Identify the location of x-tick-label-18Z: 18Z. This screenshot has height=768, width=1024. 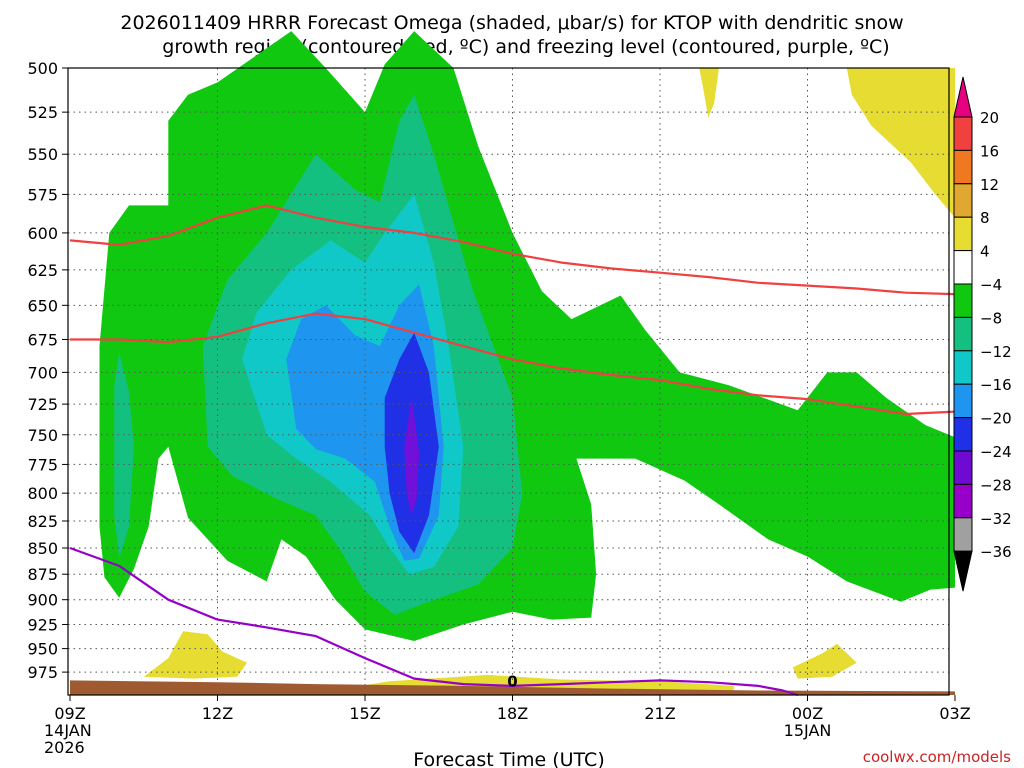
(512, 713).